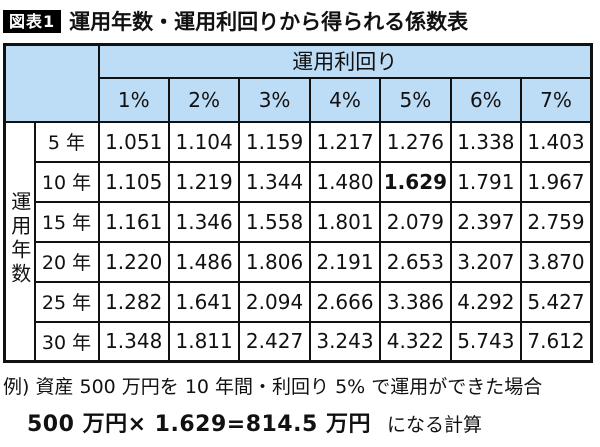  What do you see at coordinates (66, 341) in the screenshot?
I see `year-label: 30 年` at bounding box center [66, 341].